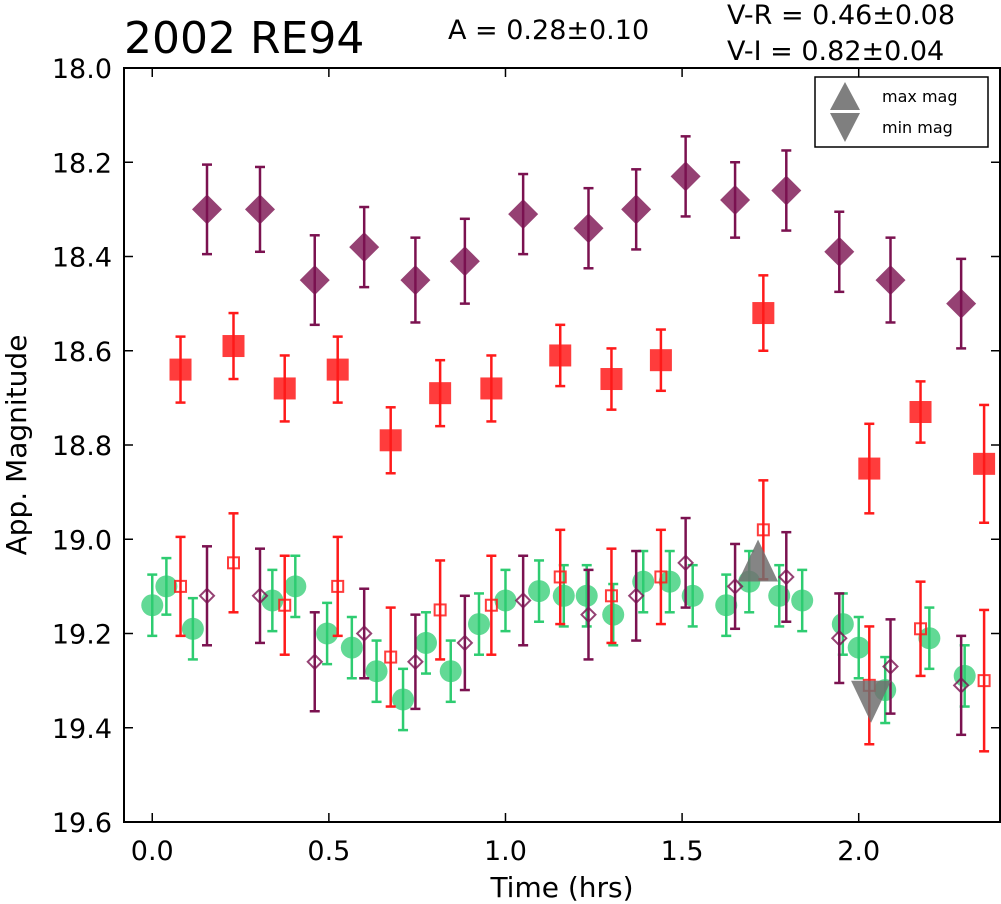 The image size is (1001, 904). I want to click on x-tick-label: 2.0, so click(858, 851).